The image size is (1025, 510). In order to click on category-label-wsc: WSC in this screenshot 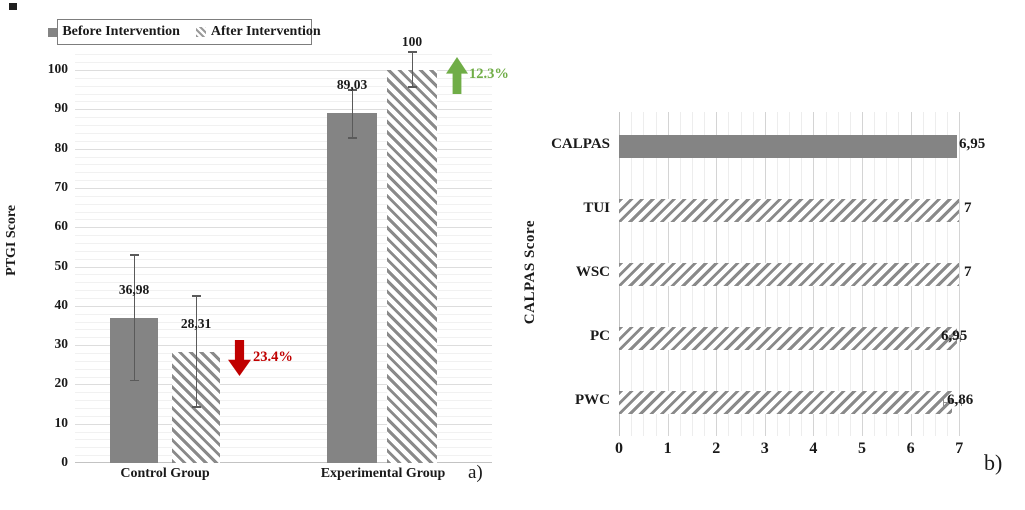, I will do `click(592, 272)`.